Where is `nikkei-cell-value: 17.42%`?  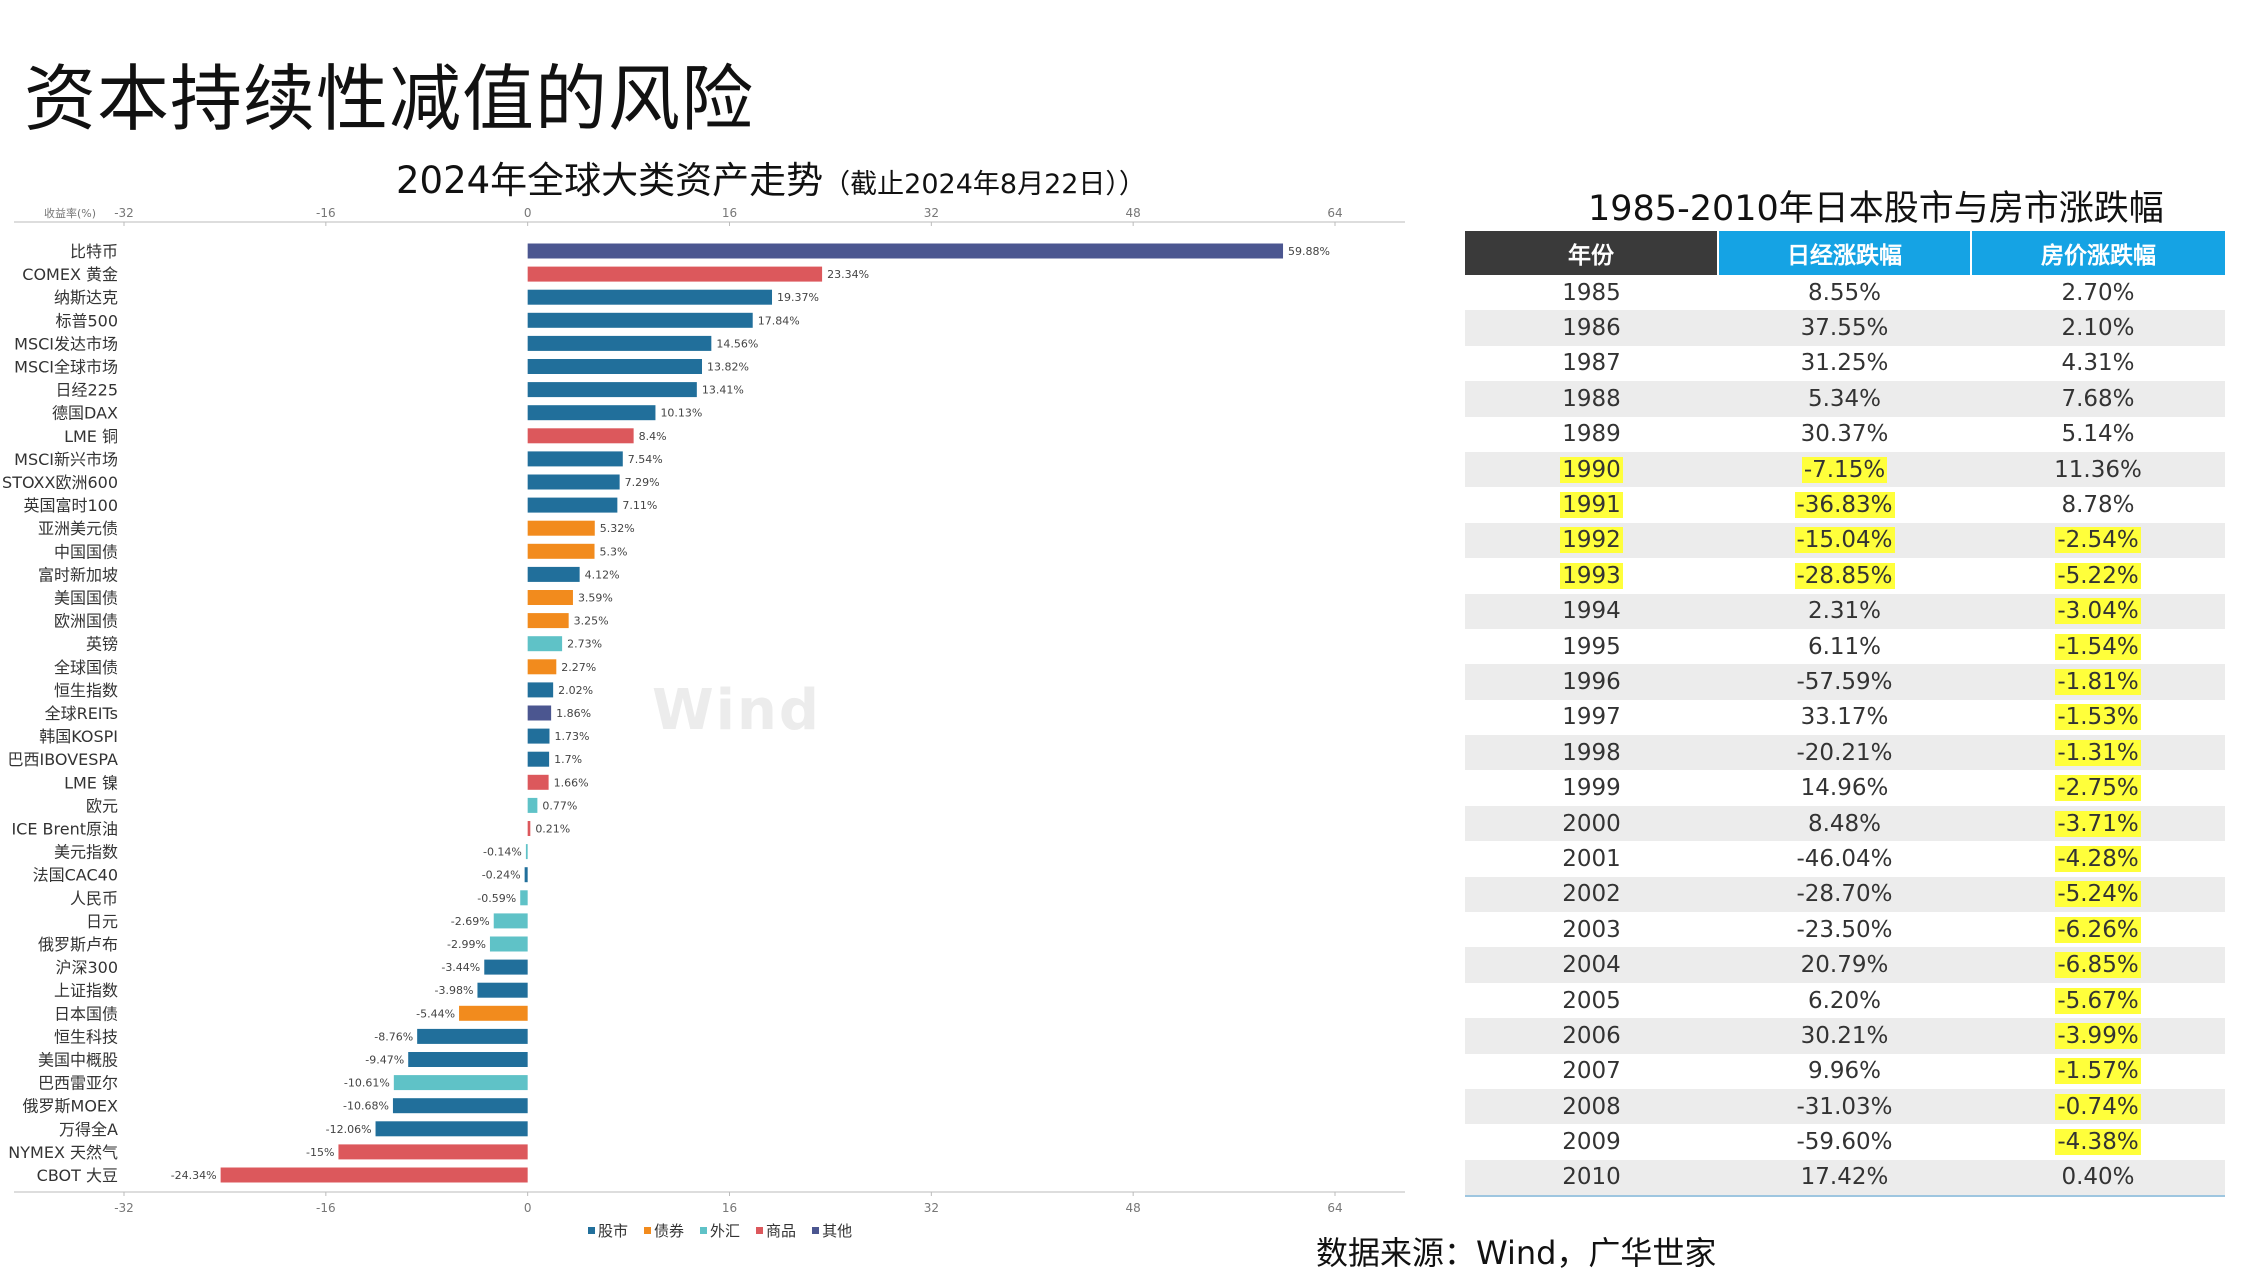 nikkei-cell-value: 17.42% is located at coordinates (1844, 1177).